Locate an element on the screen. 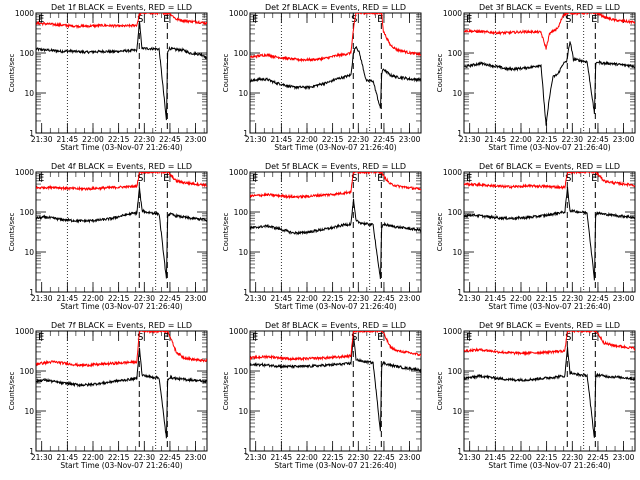  panel-title: Det 7f BLACK = Events, RED = LLD is located at coordinates (121, 325).